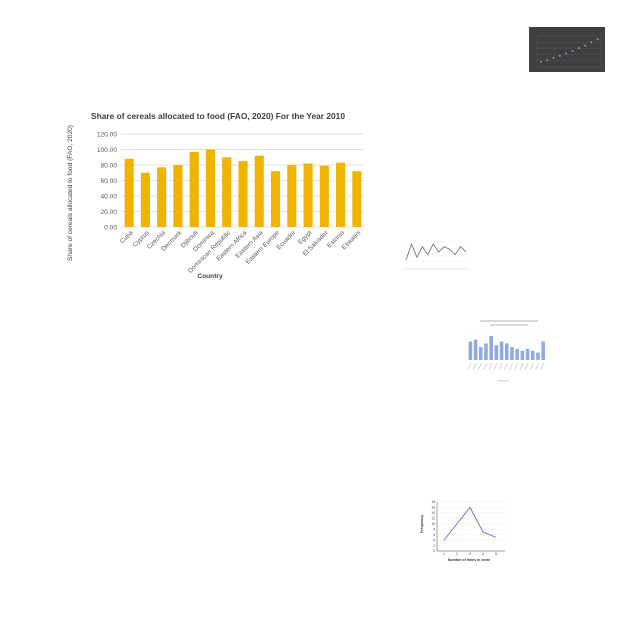 Image resolution: width=640 pixels, height=640 pixels. I want to click on y-tick-label: 40.00, so click(108, 196).